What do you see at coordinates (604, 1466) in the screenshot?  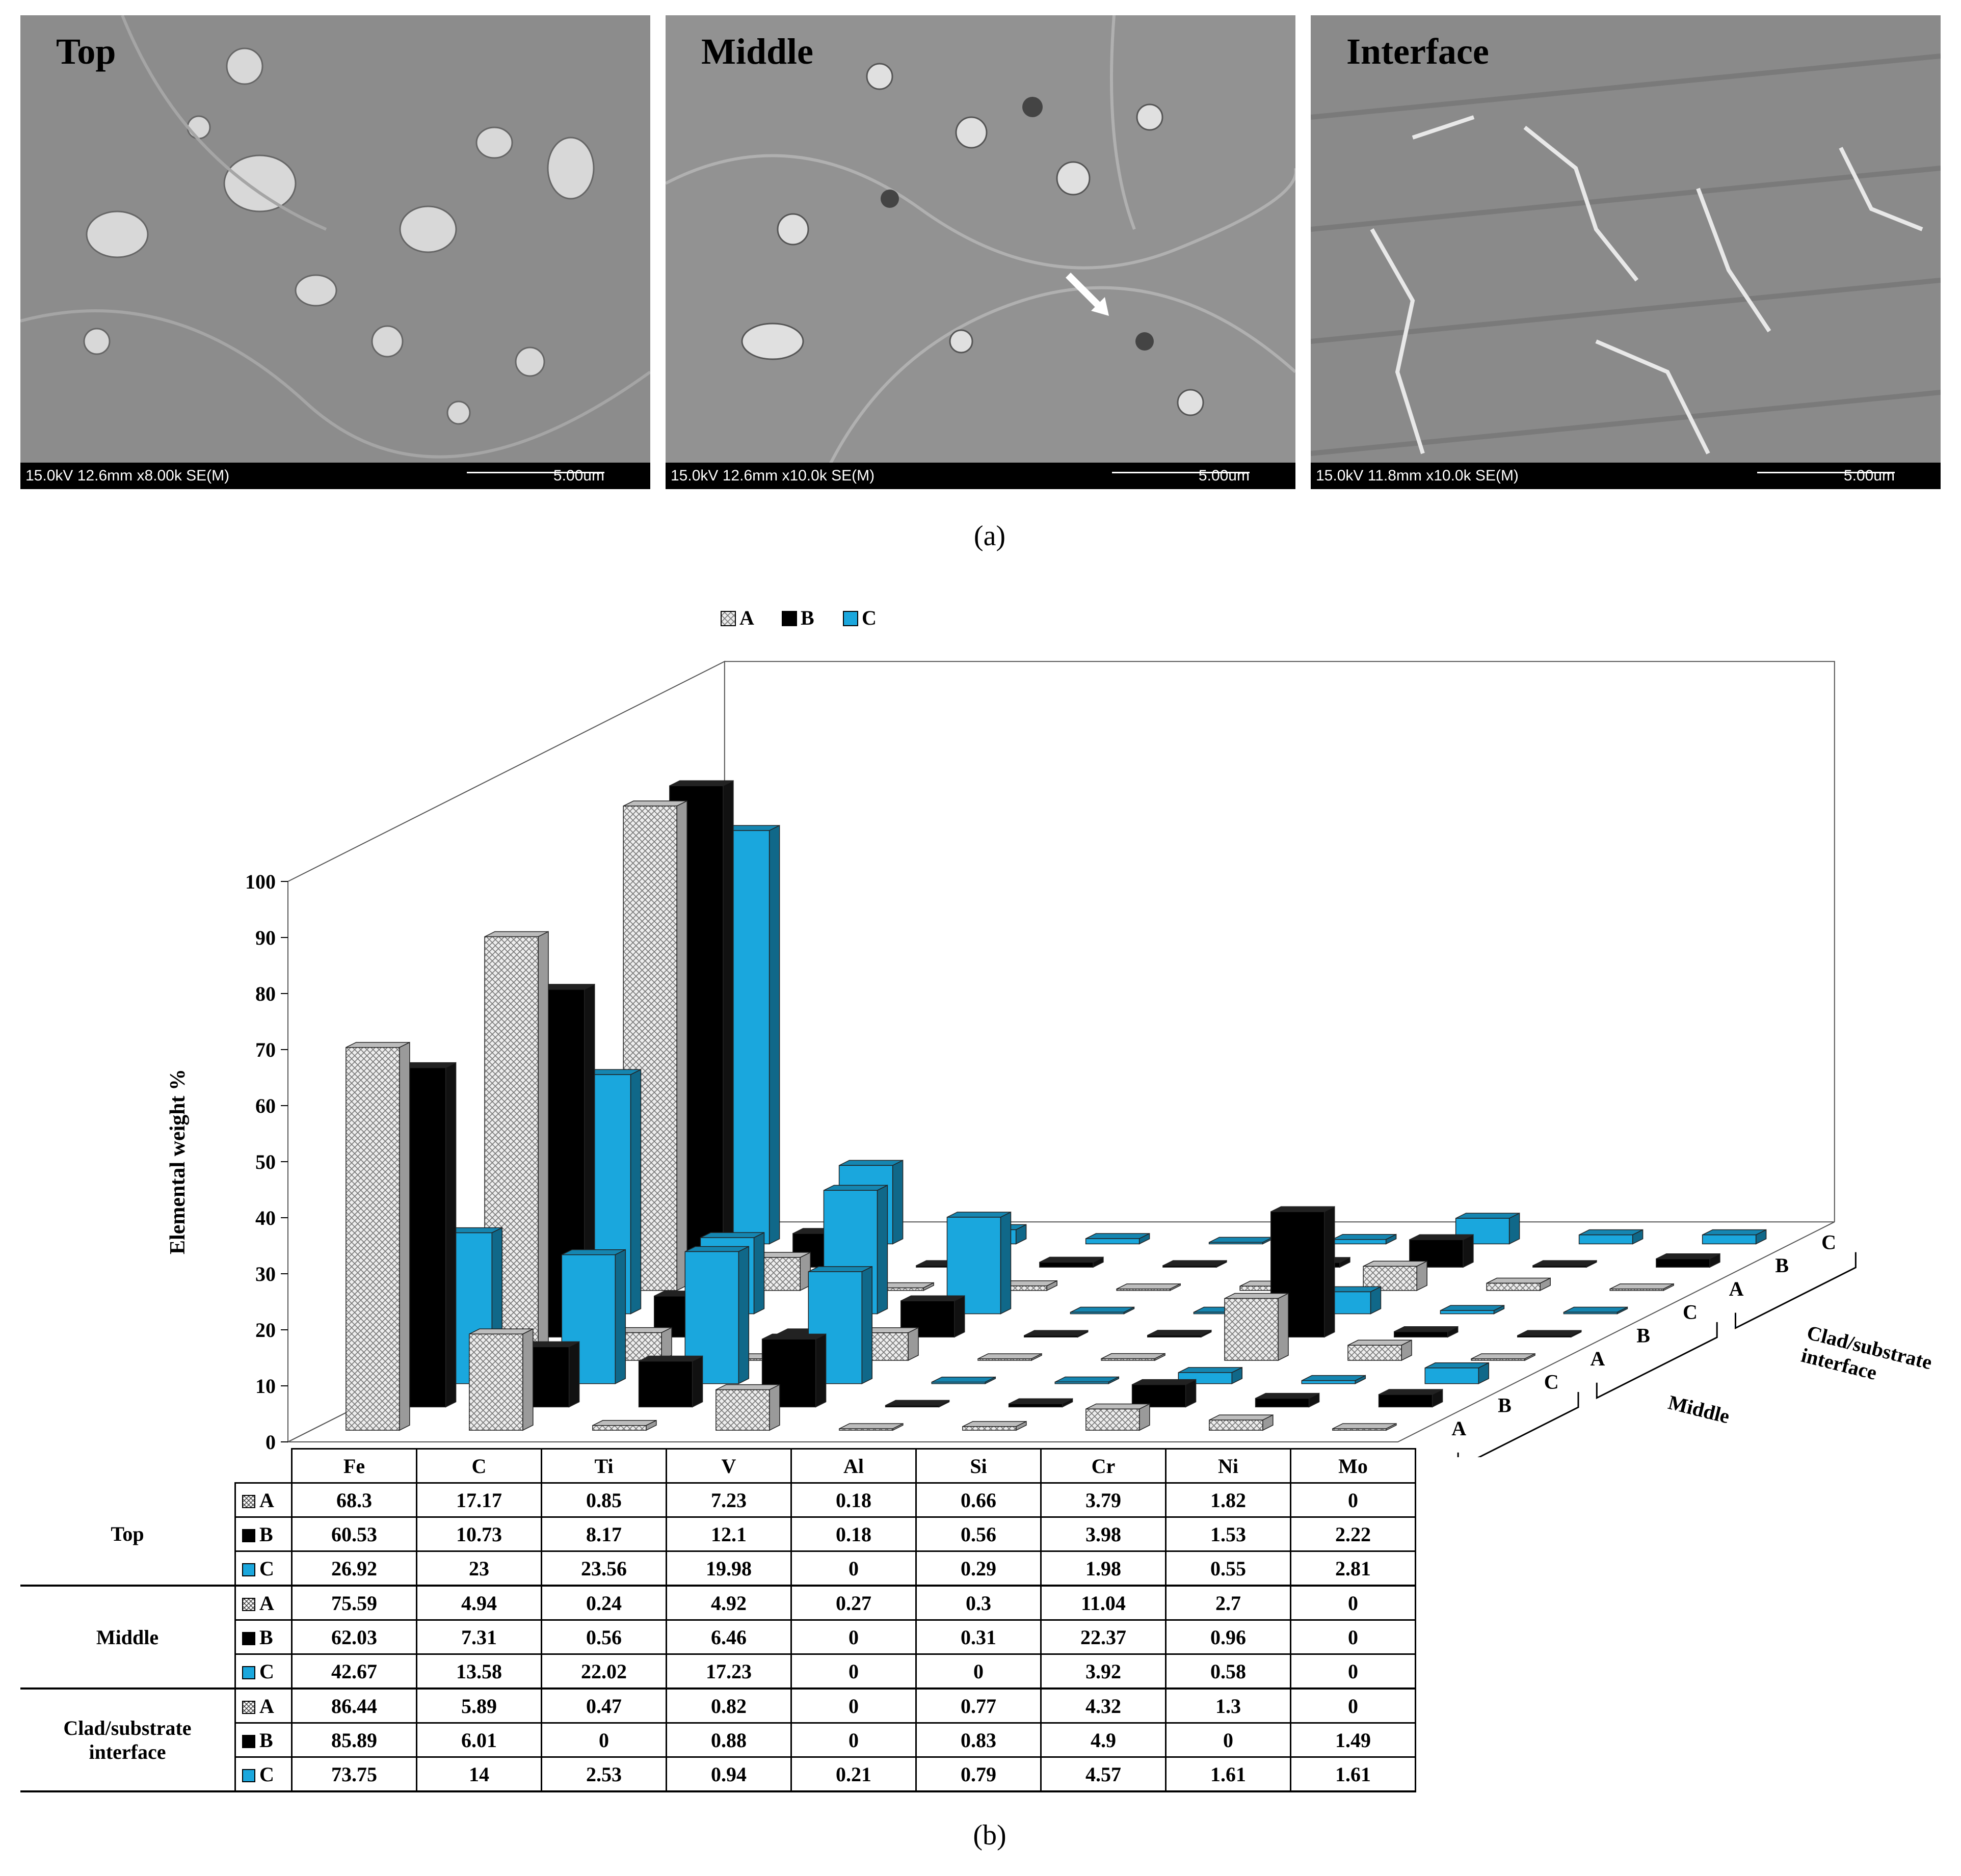 I see `column-header: Ti` at bounding box center [604, 1466].